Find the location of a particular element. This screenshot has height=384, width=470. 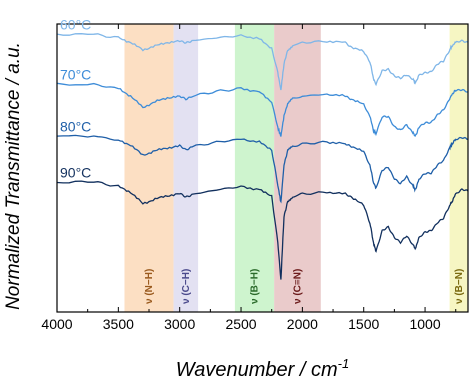

band-label-4: ν (B−N) is located at coordinates (459, 286).